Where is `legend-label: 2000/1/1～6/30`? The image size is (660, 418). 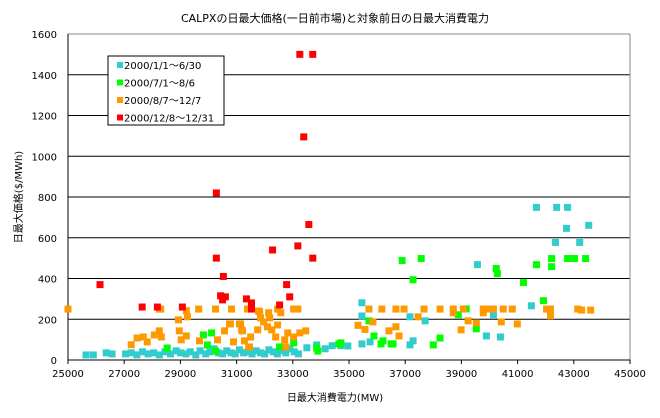 legend-label: 2000/1/1～6/30 is located at coordinates (162, 66).